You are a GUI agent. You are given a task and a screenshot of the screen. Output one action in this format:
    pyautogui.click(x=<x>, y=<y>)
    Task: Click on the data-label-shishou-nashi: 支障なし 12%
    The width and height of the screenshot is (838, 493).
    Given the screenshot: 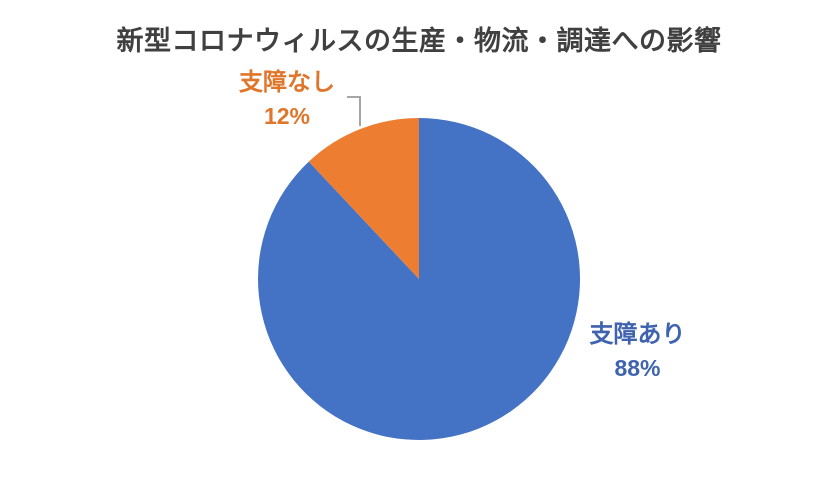 What is the action you would take?
    pyautogui.click(x=287, y=99)
    